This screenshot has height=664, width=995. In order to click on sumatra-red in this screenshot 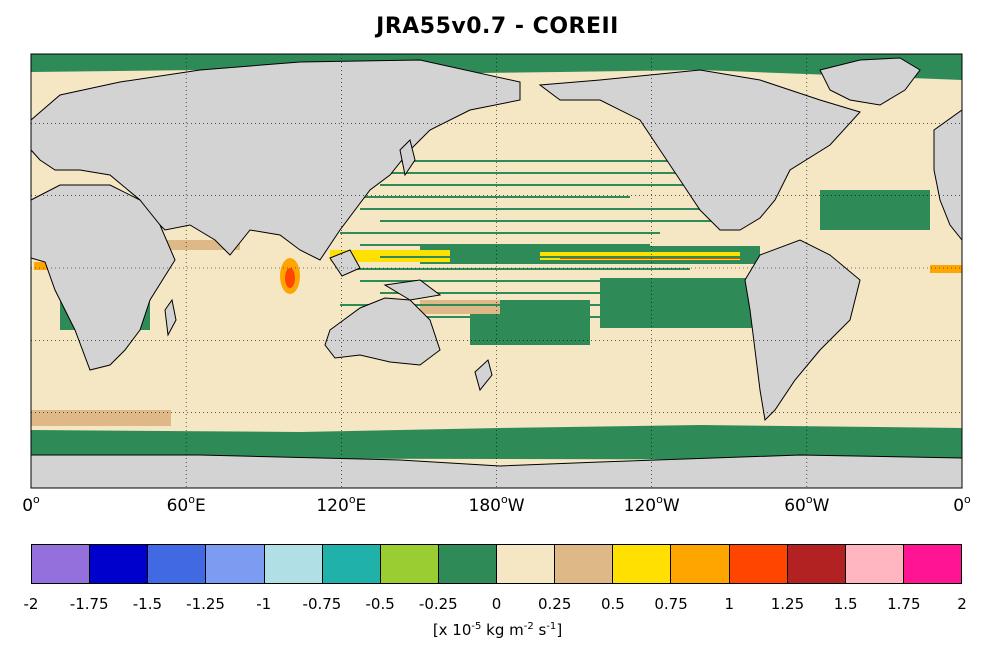, I will do `click(290, 278)`.